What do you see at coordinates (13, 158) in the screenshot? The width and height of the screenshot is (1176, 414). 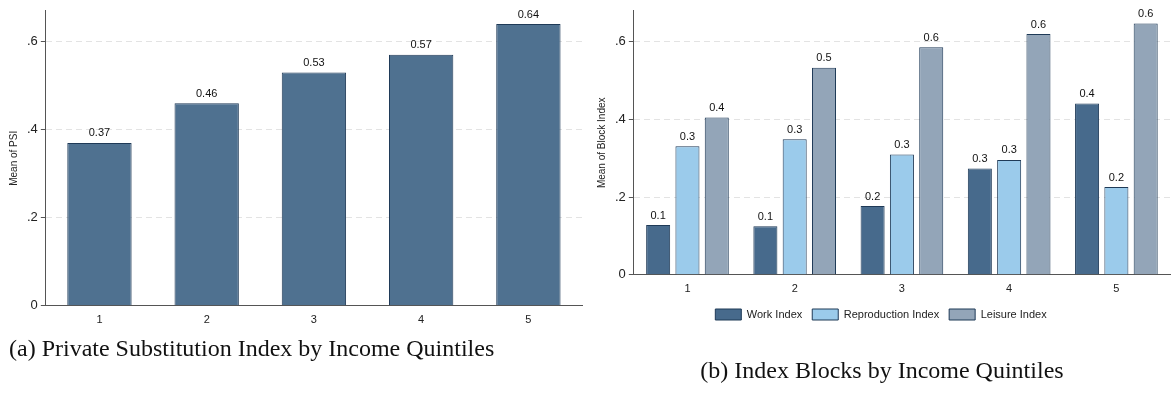 I see `y-axis-title: Mean of PSI` at bounding box center [13, 158].